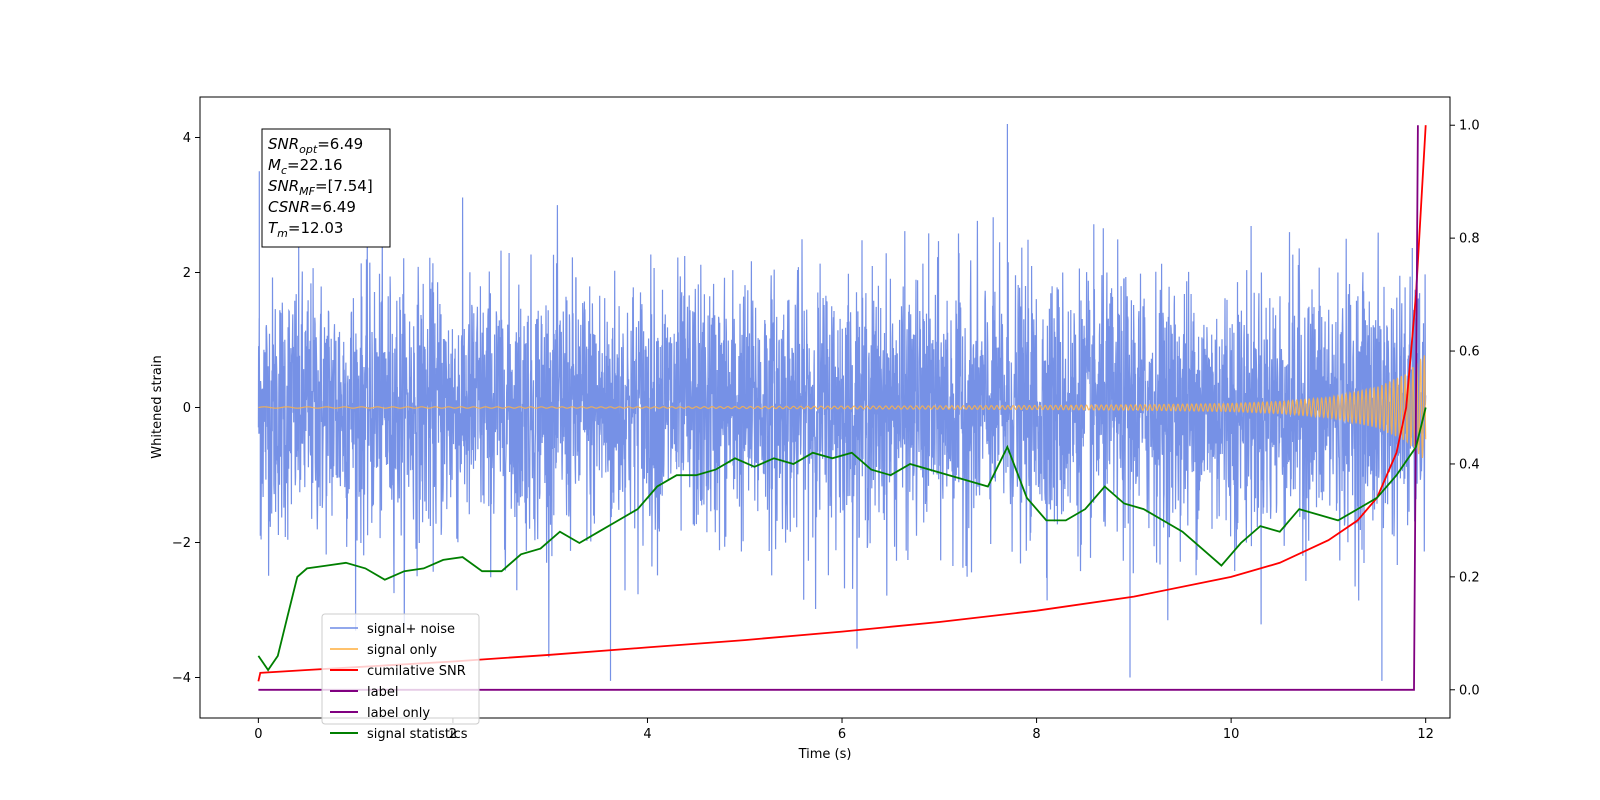  What do you see at coordinates (402, 650) in the screenshot?
I see `legend-entry: signal only` at bounding box center [402, 650].